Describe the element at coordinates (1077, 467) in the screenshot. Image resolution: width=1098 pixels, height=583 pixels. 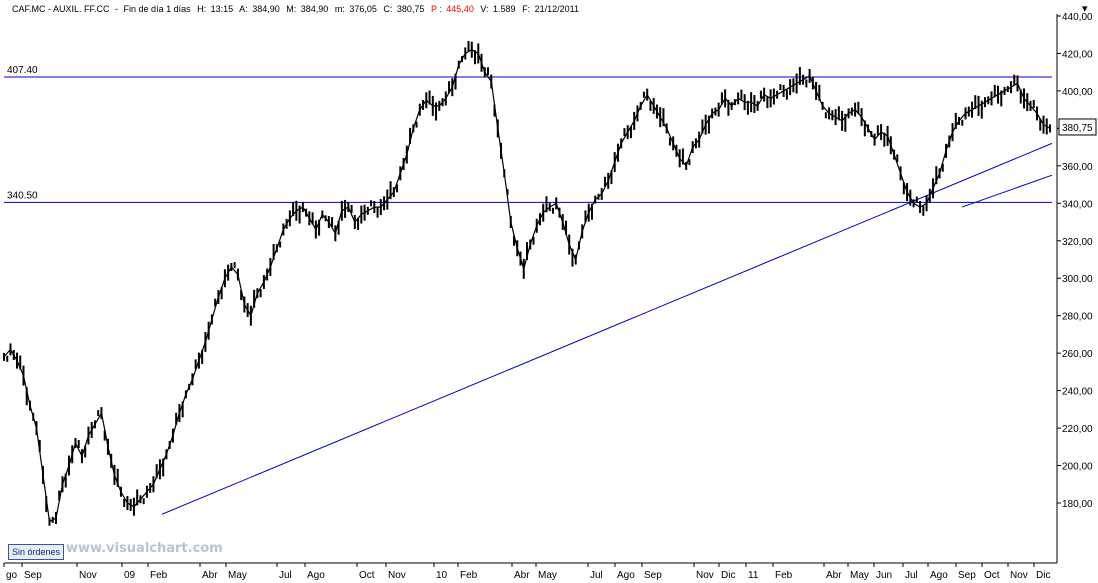
I see `y-tick-label: 200,00` at that location.